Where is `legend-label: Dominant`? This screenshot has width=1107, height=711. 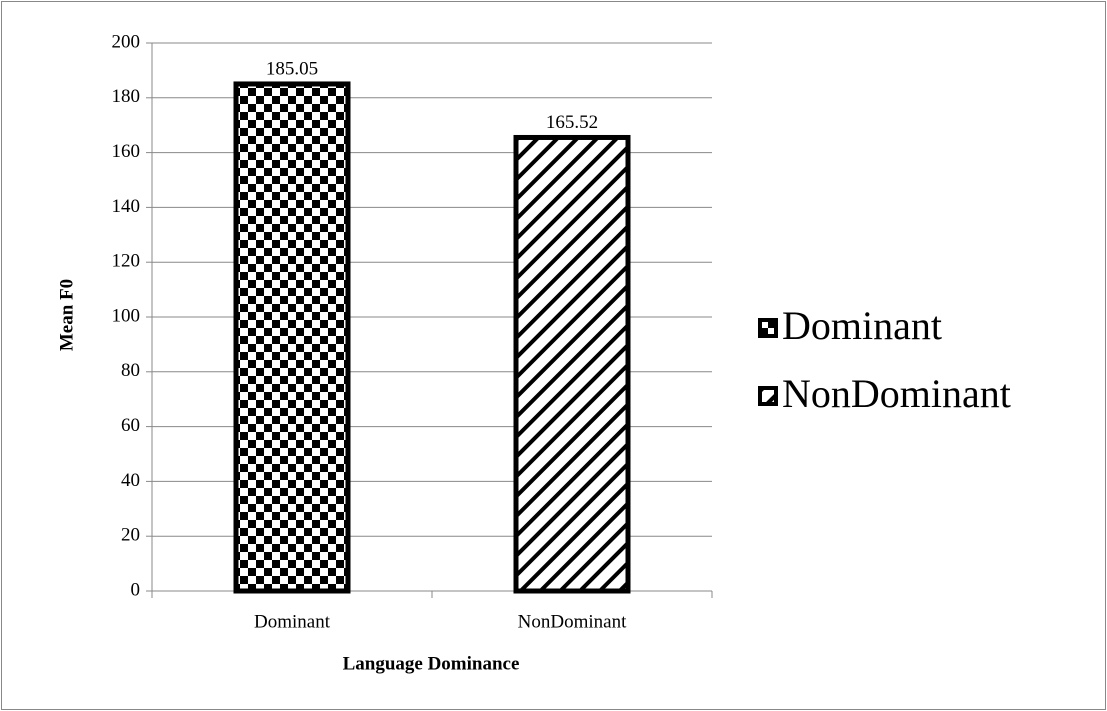
legend-label: Dominant is located at coordinates (862, 325).